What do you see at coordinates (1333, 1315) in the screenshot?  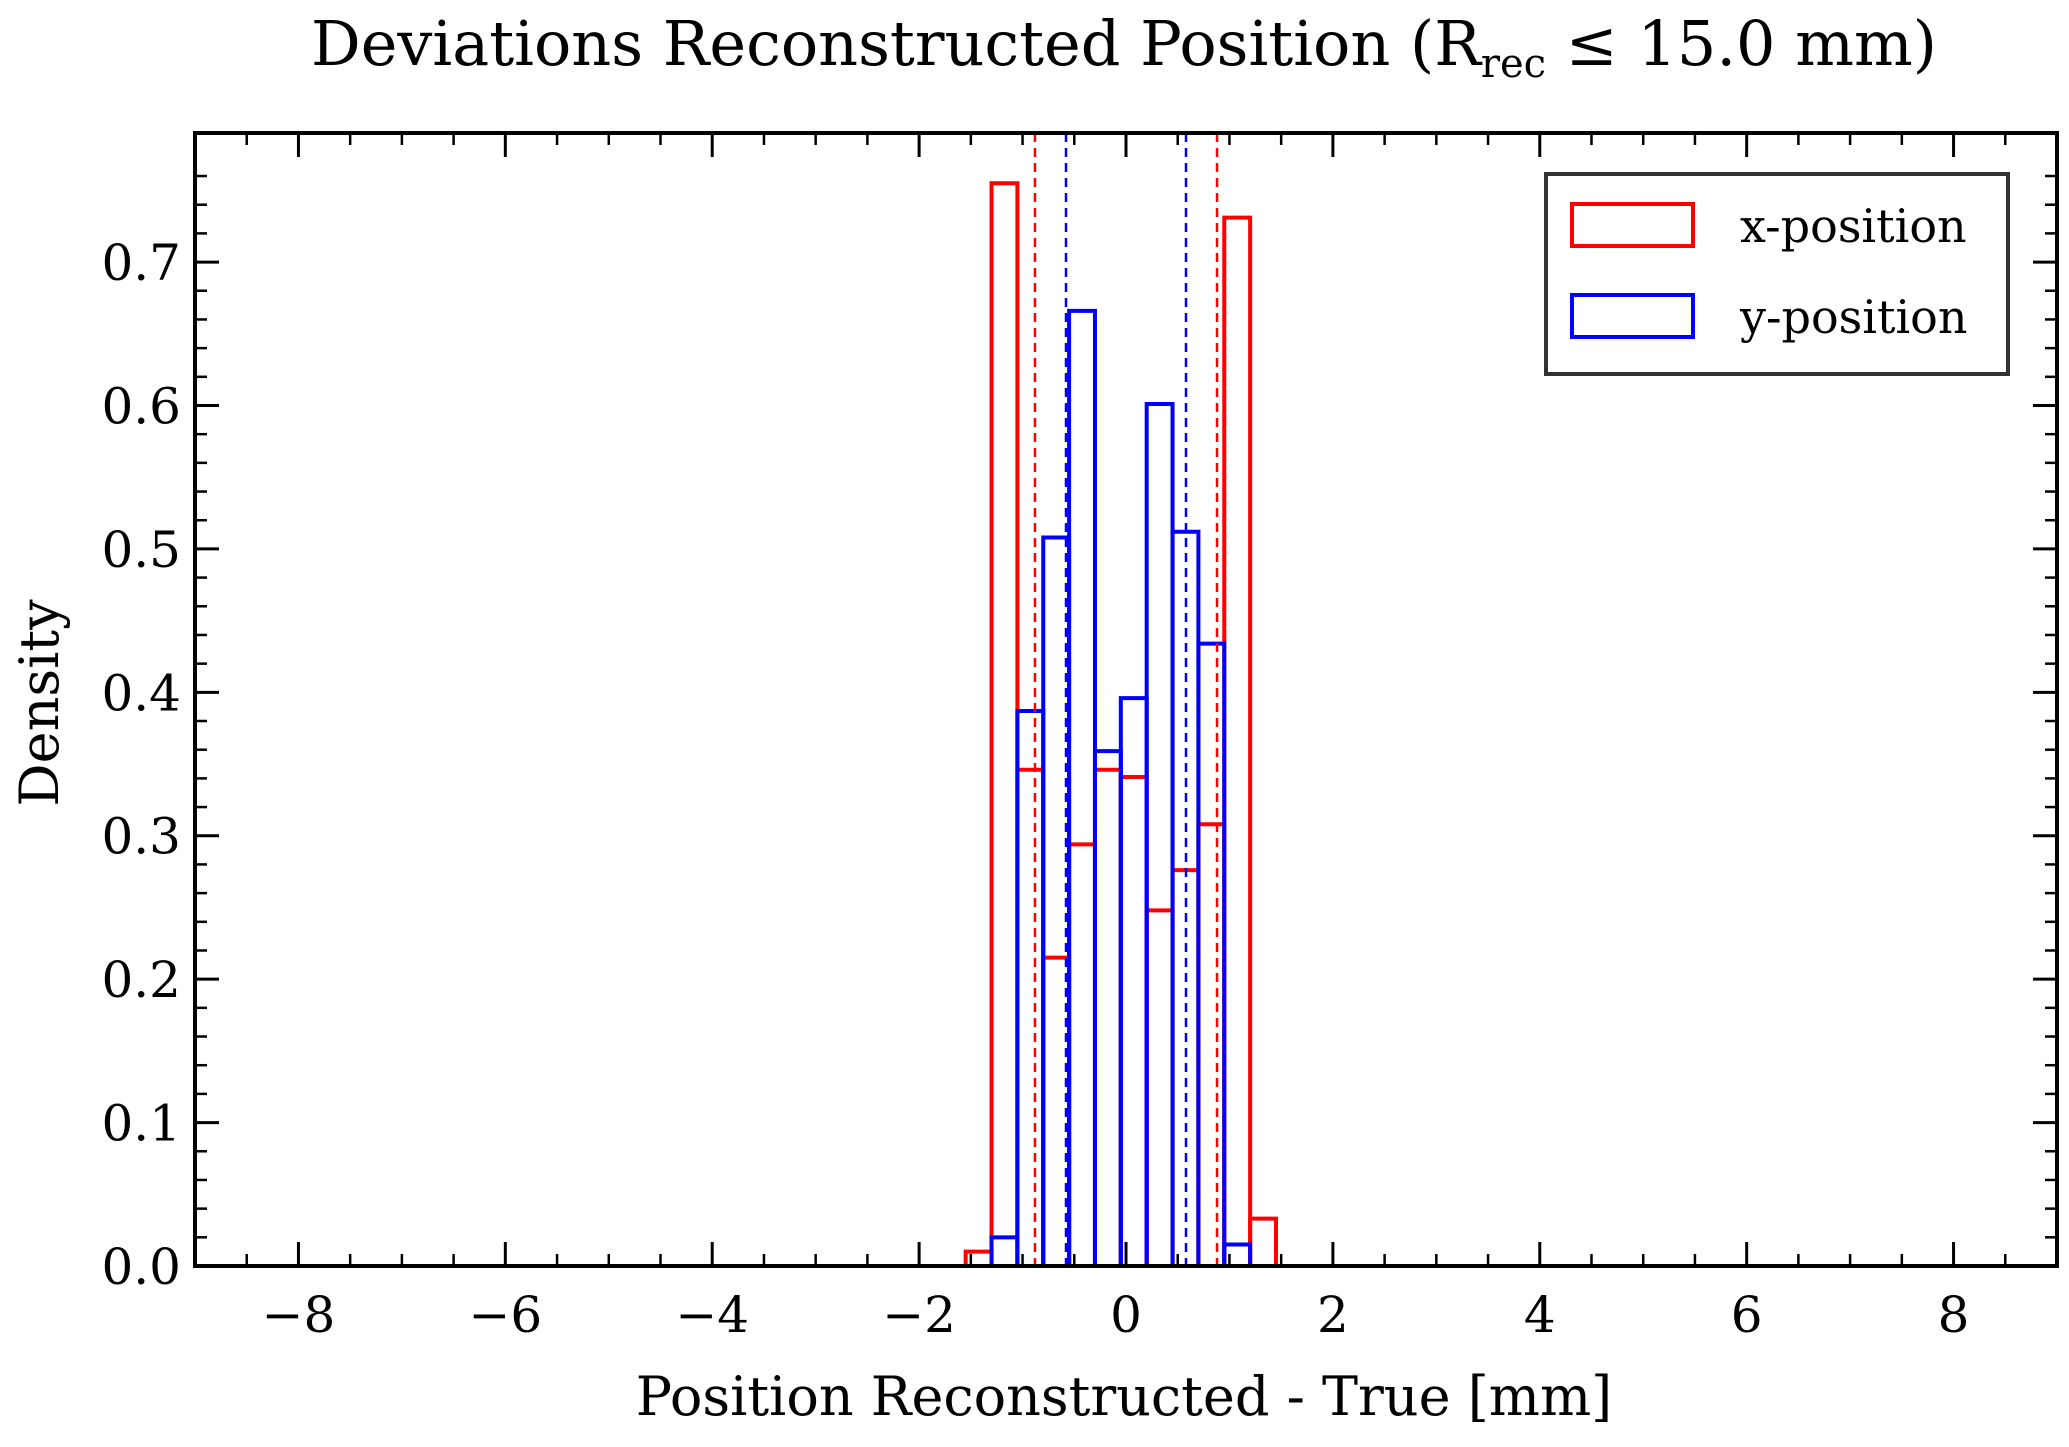 I see `x-tick-label: 2` at bounding box center [1333, 1315].